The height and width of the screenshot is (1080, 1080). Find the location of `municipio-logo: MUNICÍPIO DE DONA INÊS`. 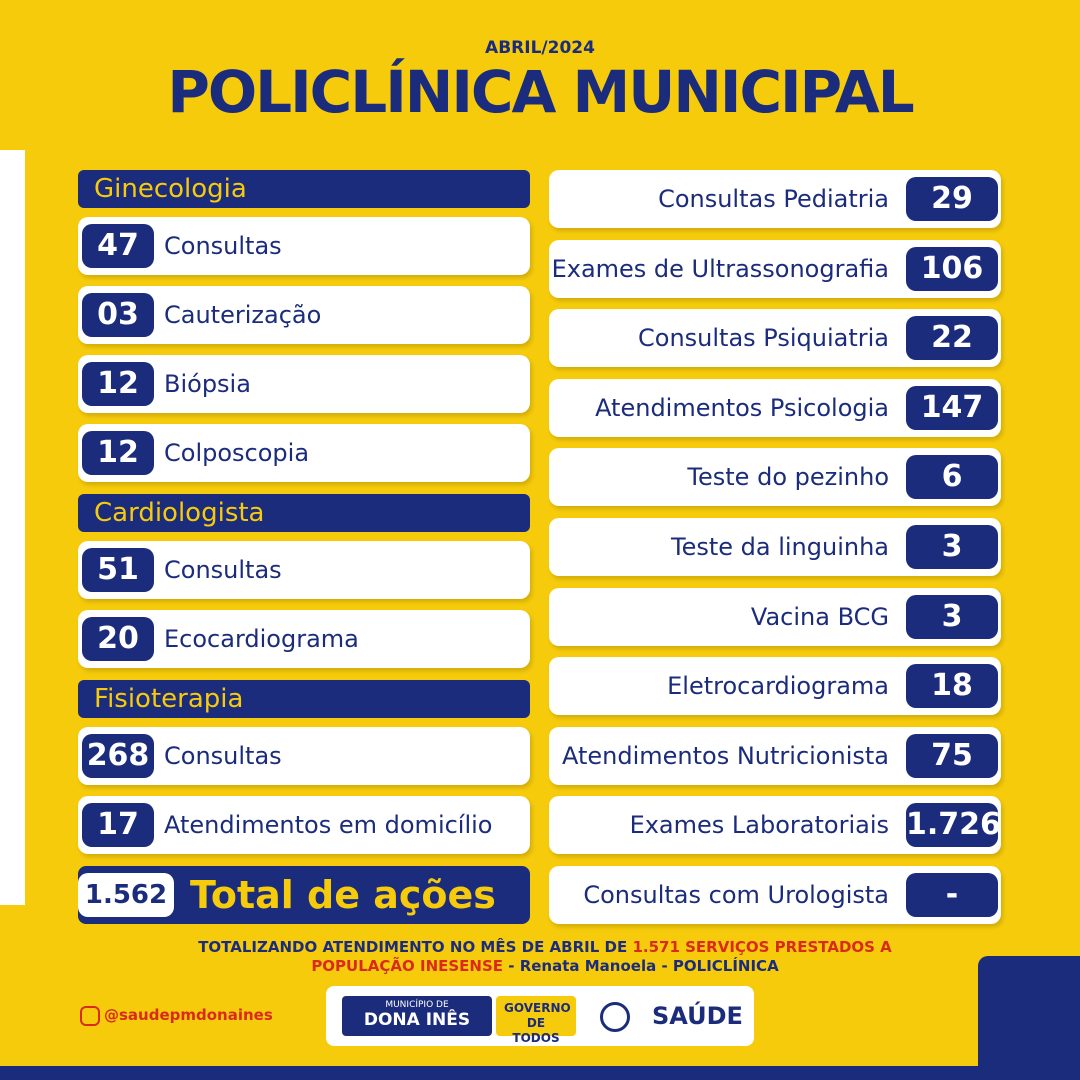

municipio-logo: MUNICÍPIO DE DONA INÊS is located at coordinates (417, 1016).